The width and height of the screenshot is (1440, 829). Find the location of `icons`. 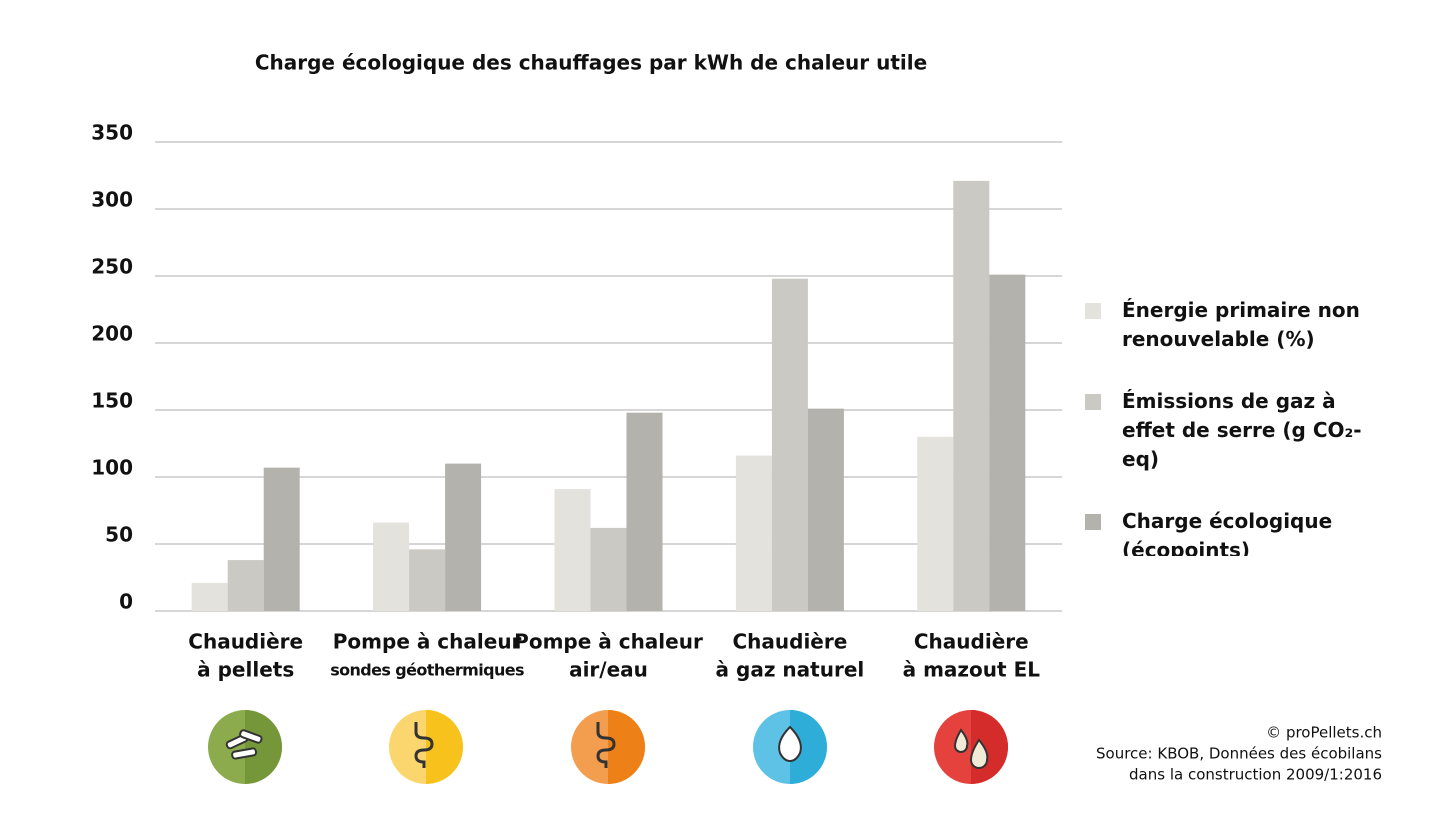

icons is located at coordinates (608, 747).